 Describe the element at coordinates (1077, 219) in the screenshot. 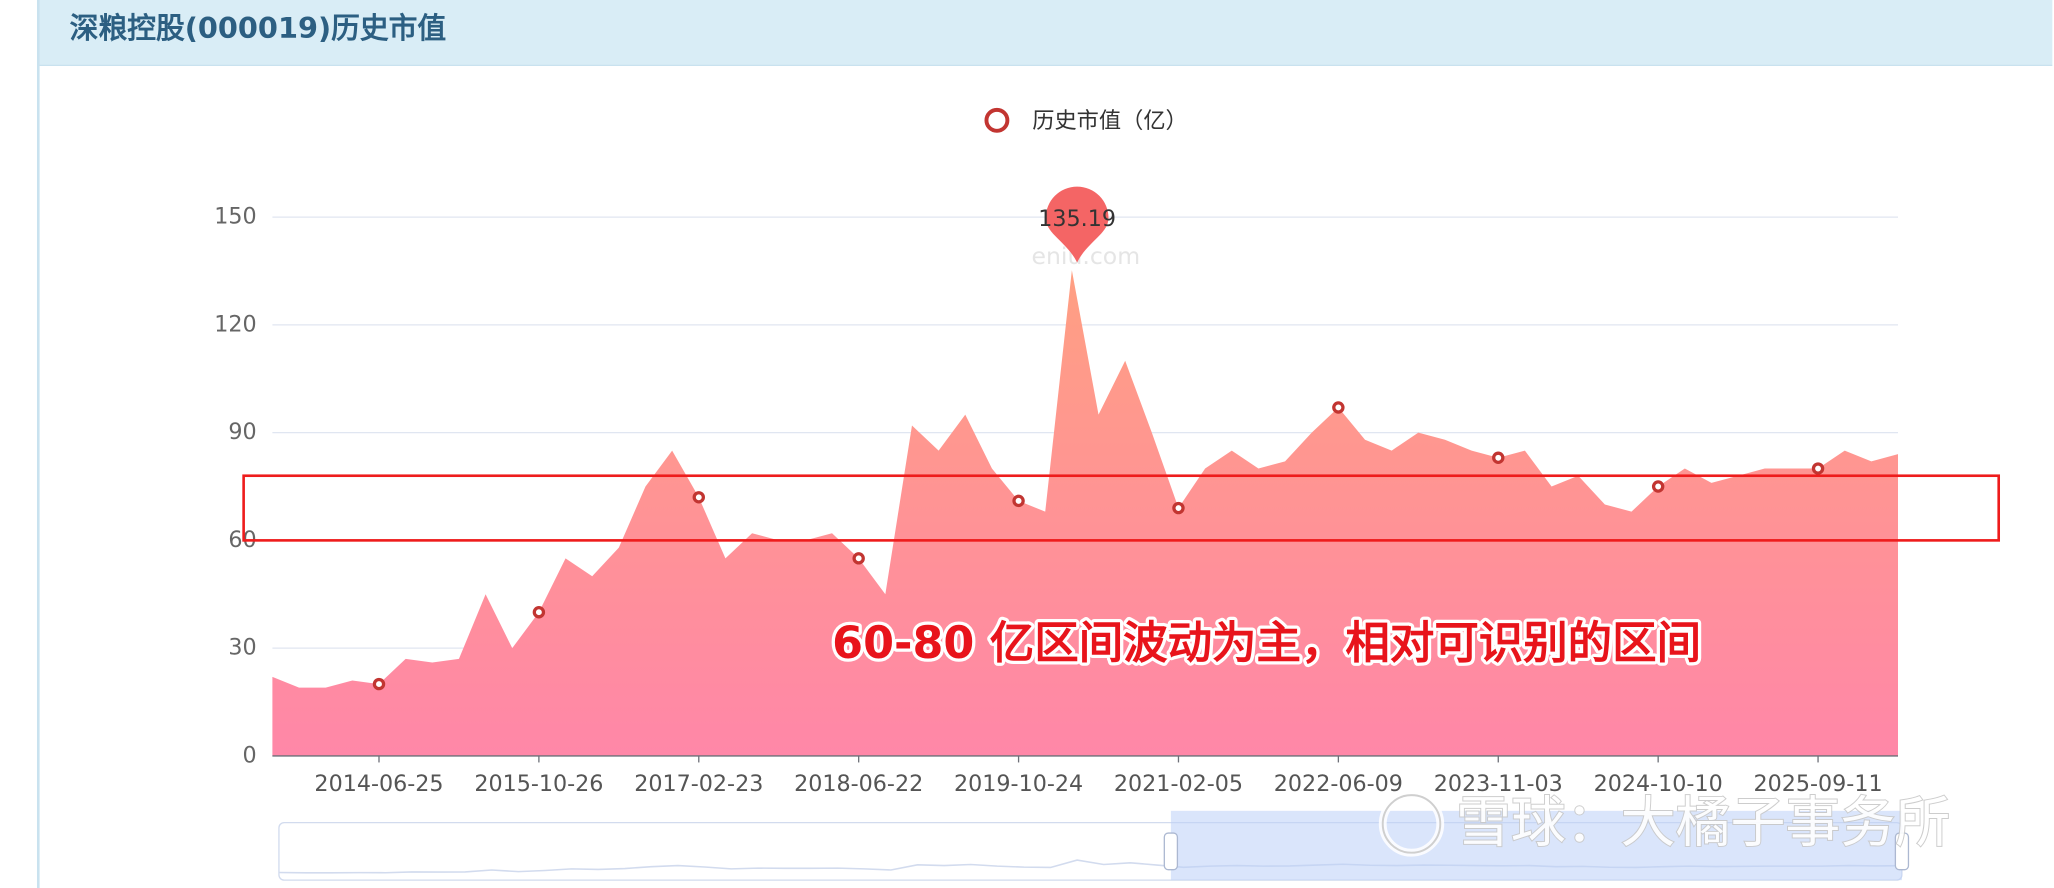

I see `peak-label: 135.19` at that location.